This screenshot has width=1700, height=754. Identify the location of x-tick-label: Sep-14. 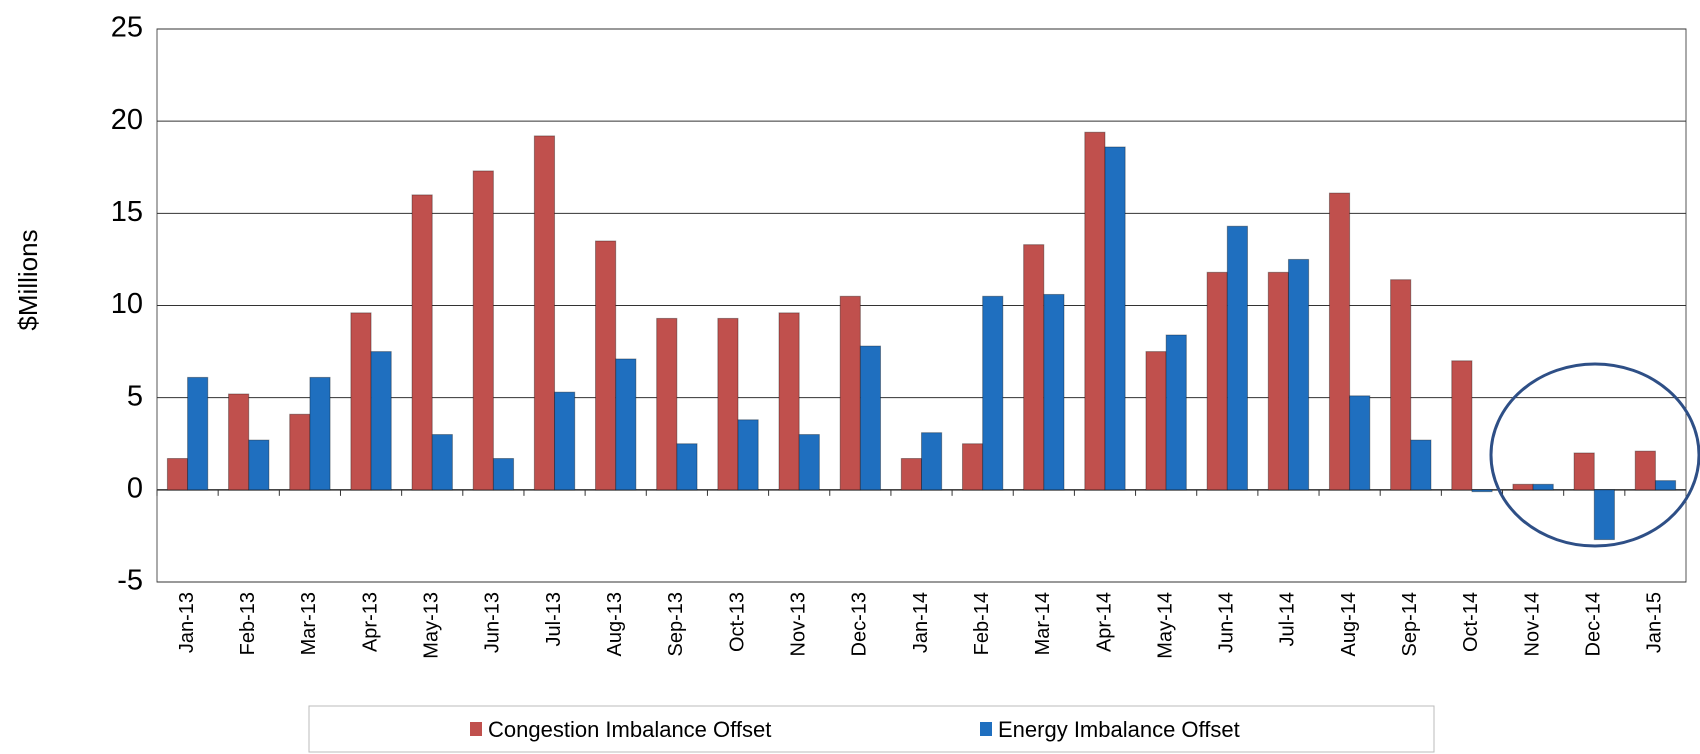
(1410, 624).